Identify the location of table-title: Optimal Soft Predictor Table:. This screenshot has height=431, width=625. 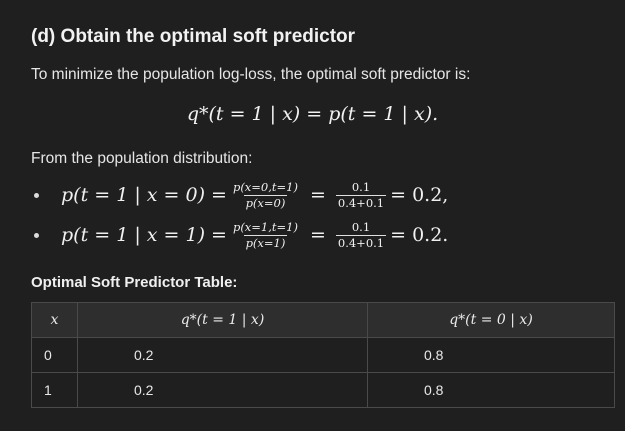
(134, 282).